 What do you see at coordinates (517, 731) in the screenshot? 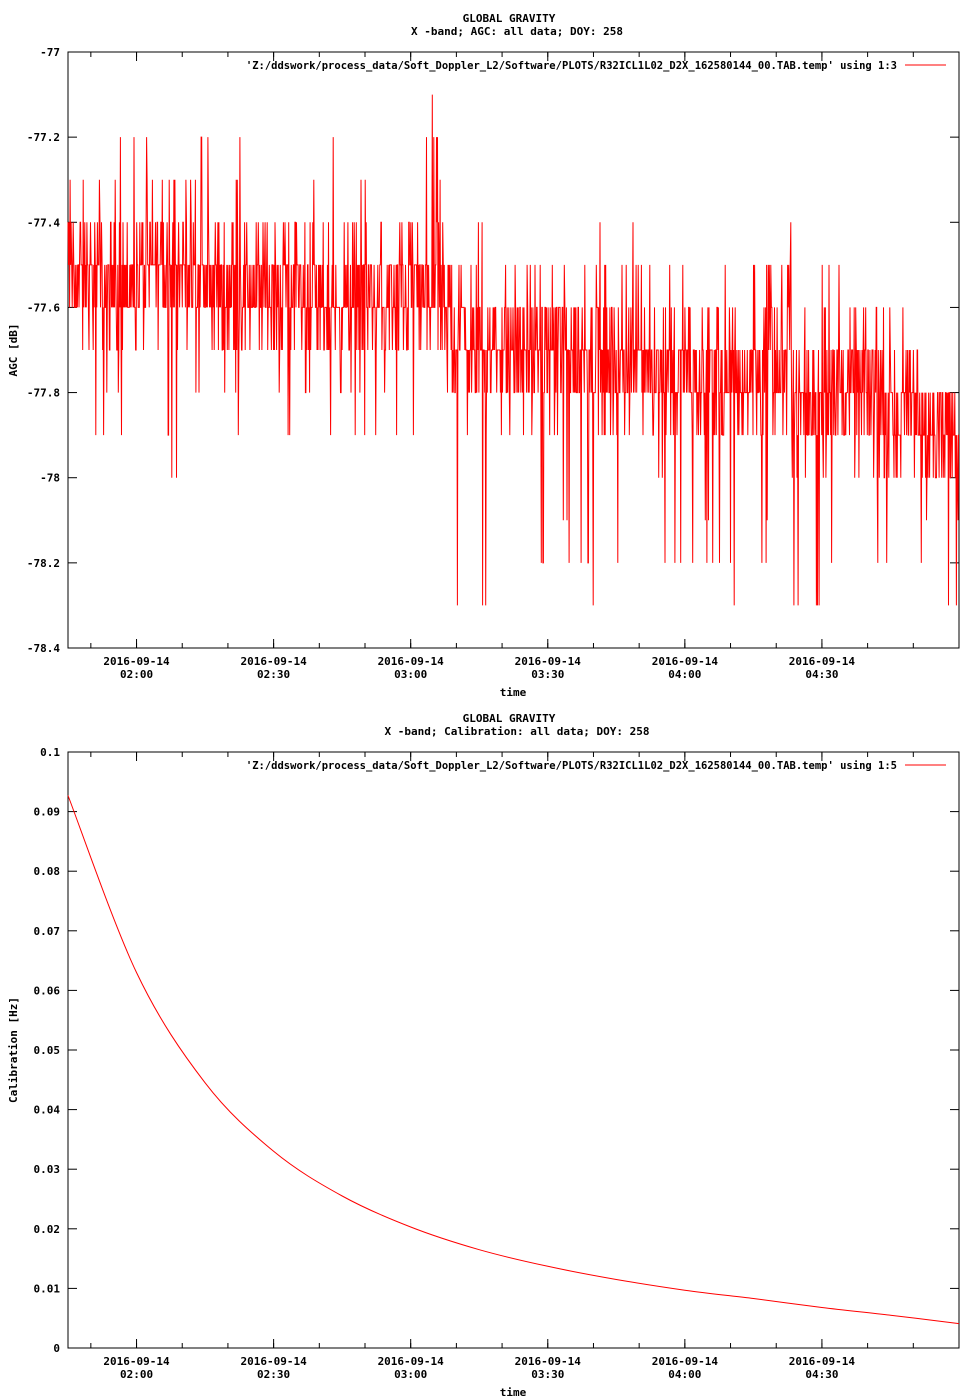
I see `calibration-chart-subtitle: X -band; Calibration: all data; DOY: 258` at bounding box center [517, 731].